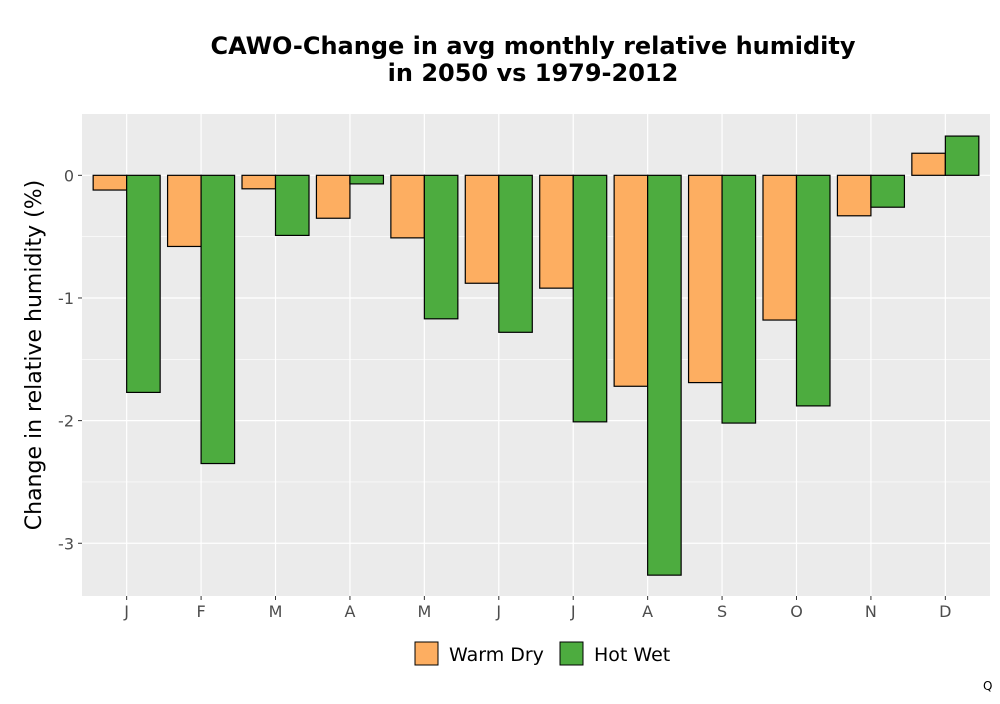 The image size is (1000, 704). I want to click on legend-label-hot-wet: Hot Wet, so click(632, 655).